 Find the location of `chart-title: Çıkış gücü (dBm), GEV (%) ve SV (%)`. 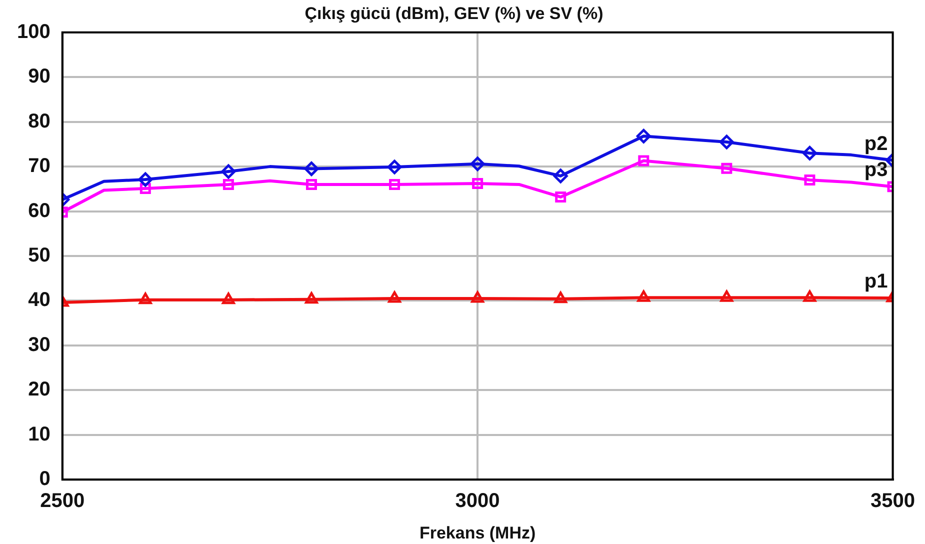

chart-title: Çıkış gücü (dBm), GEV (%) ve SV (%) is located at coordinates (454, 13).